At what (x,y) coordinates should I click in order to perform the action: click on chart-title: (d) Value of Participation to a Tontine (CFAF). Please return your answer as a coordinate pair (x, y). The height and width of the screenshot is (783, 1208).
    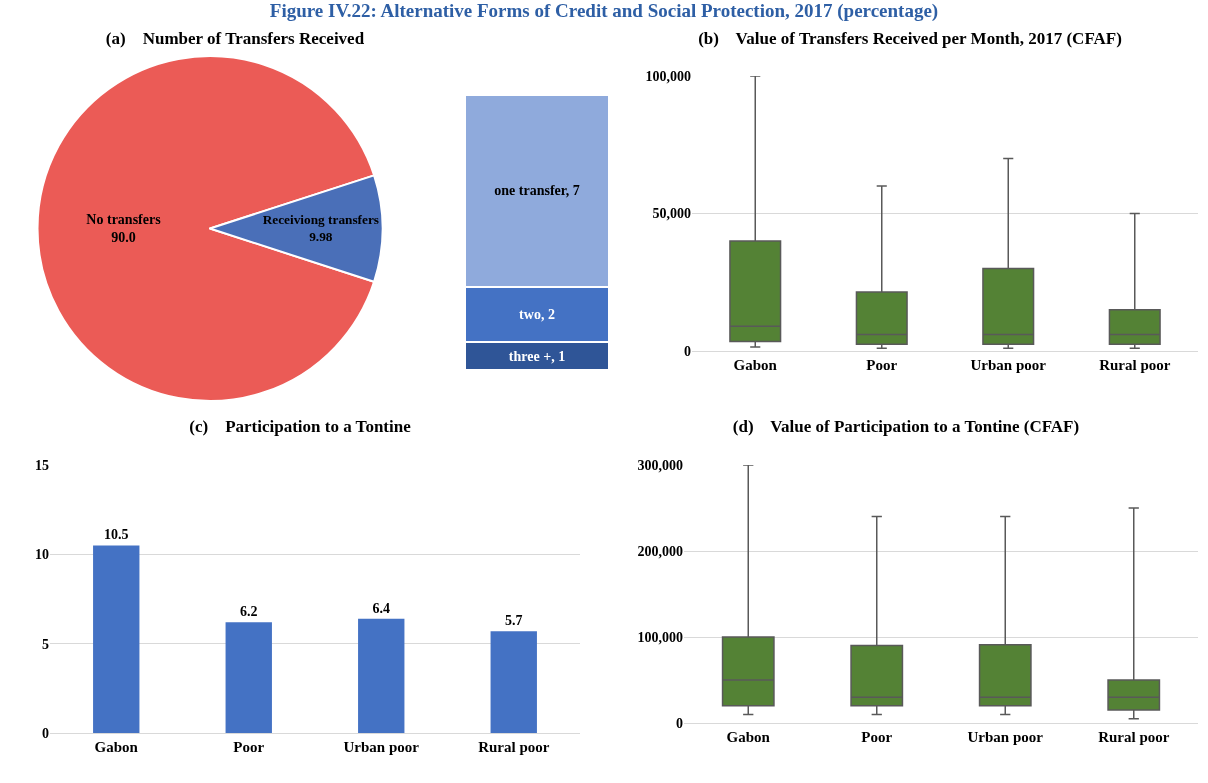
    Looking at the image, I should click on (906, 427).